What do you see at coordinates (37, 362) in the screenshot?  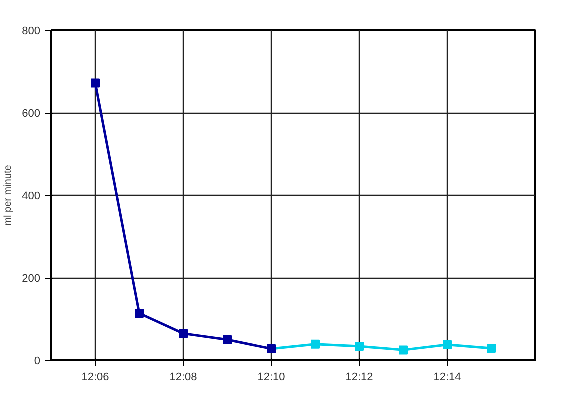 I see `y-tick-label: 0` at bounding box center [37, 362].